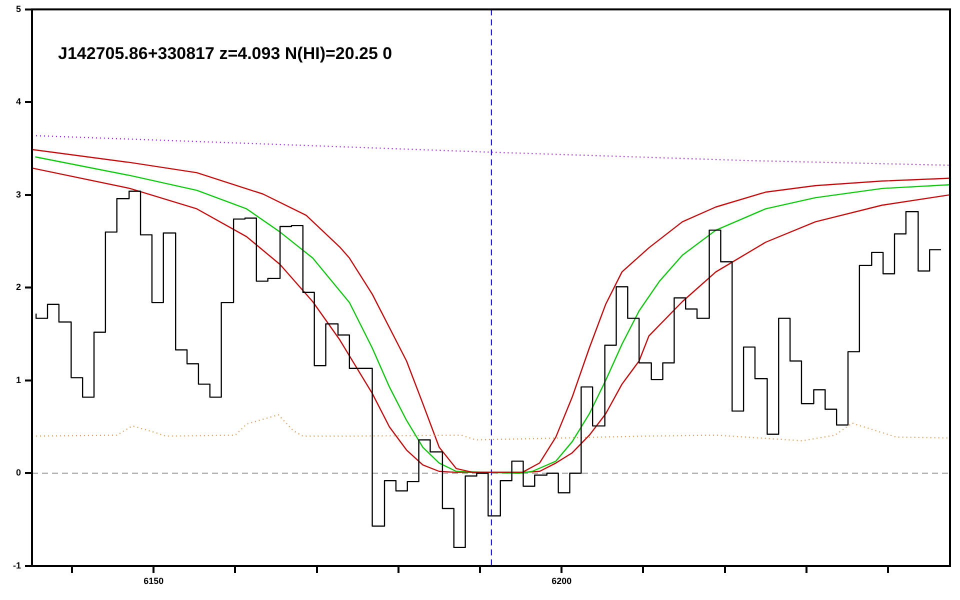 Image resolution: width=960 pixels, height=600 pixels. What do you see at coordinates (16, 565) in the screenshot?
I see `y-tick-label: -1` at bounding box center [16, 565].